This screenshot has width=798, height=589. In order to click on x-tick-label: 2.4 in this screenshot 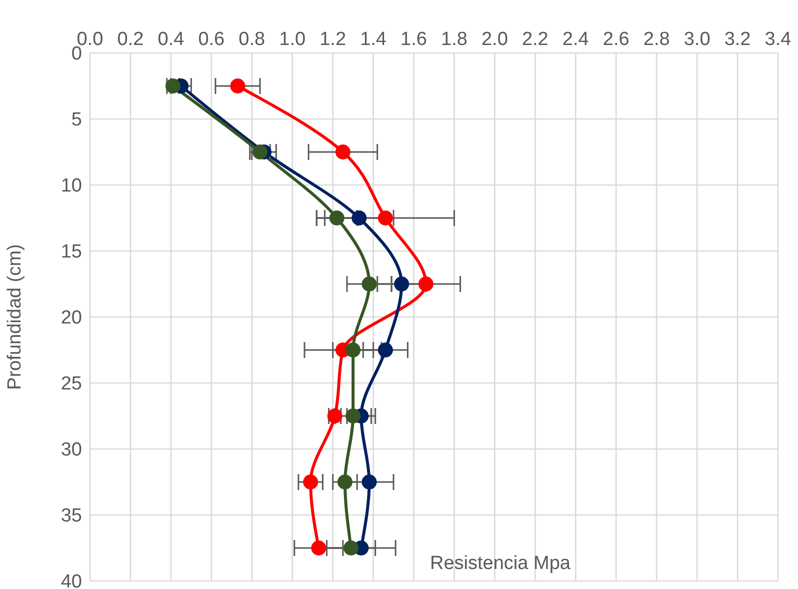, I will do `click(576, 39)`.